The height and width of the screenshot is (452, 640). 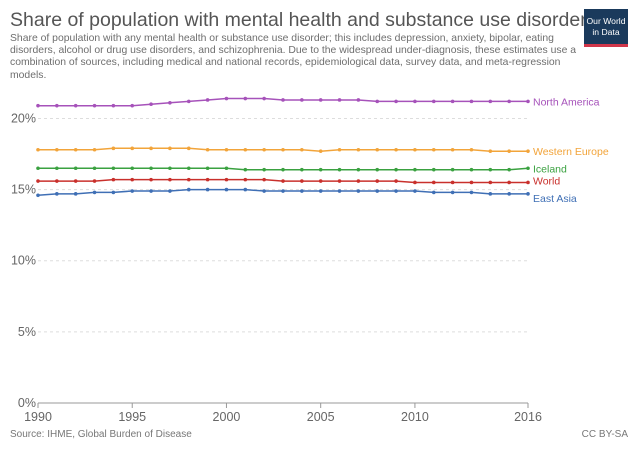 I want to click on y-tick-label: 0%, so click(x=27, y=403).